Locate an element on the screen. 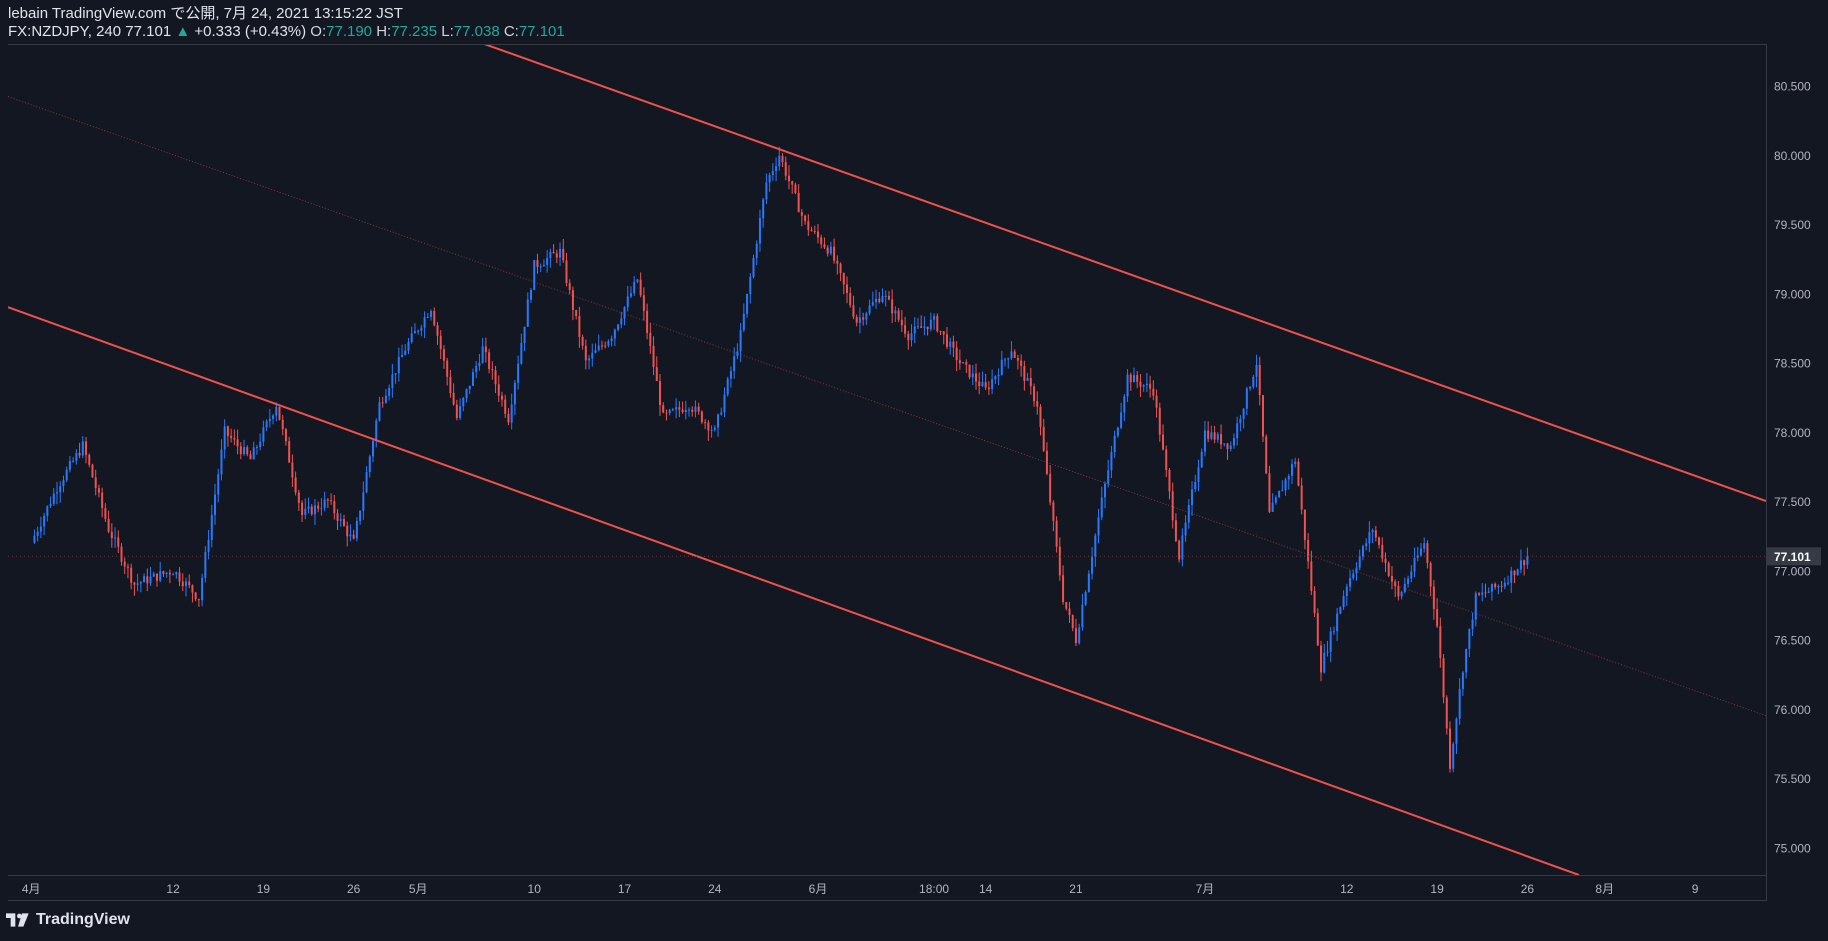 The height and width of the screenshot is (941, 1828). time-tick-label: 4月 is located at coordinates (31, 889).